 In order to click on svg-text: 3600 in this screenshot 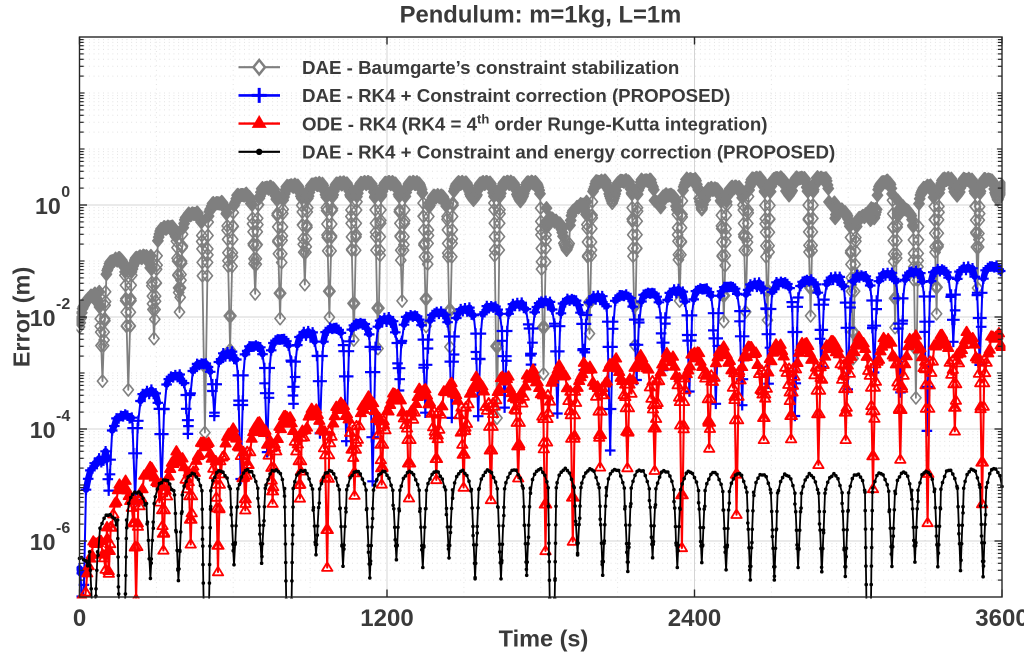, I will do `click(999, 618)`.